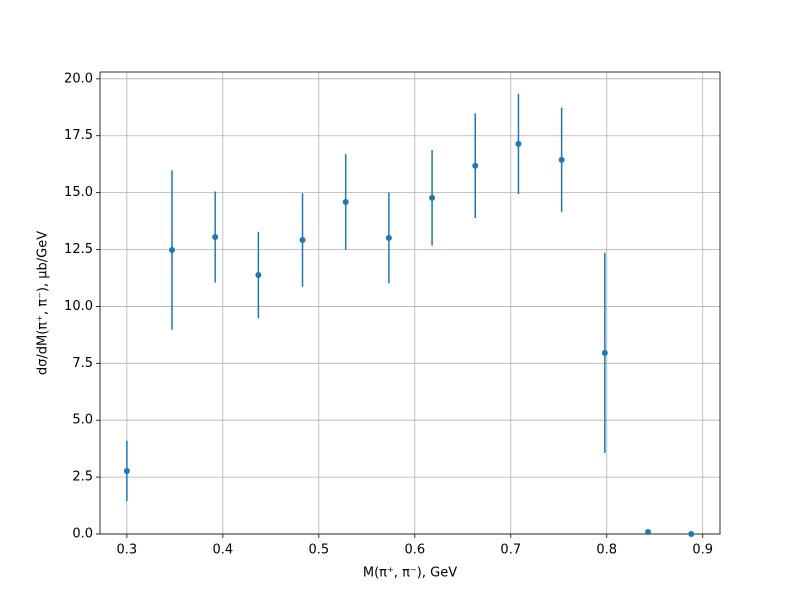  What do you see at coordinates (82, 477) in the screenshot?
I see `y-tick-label: 2.5` at bounding box center [82, 477].